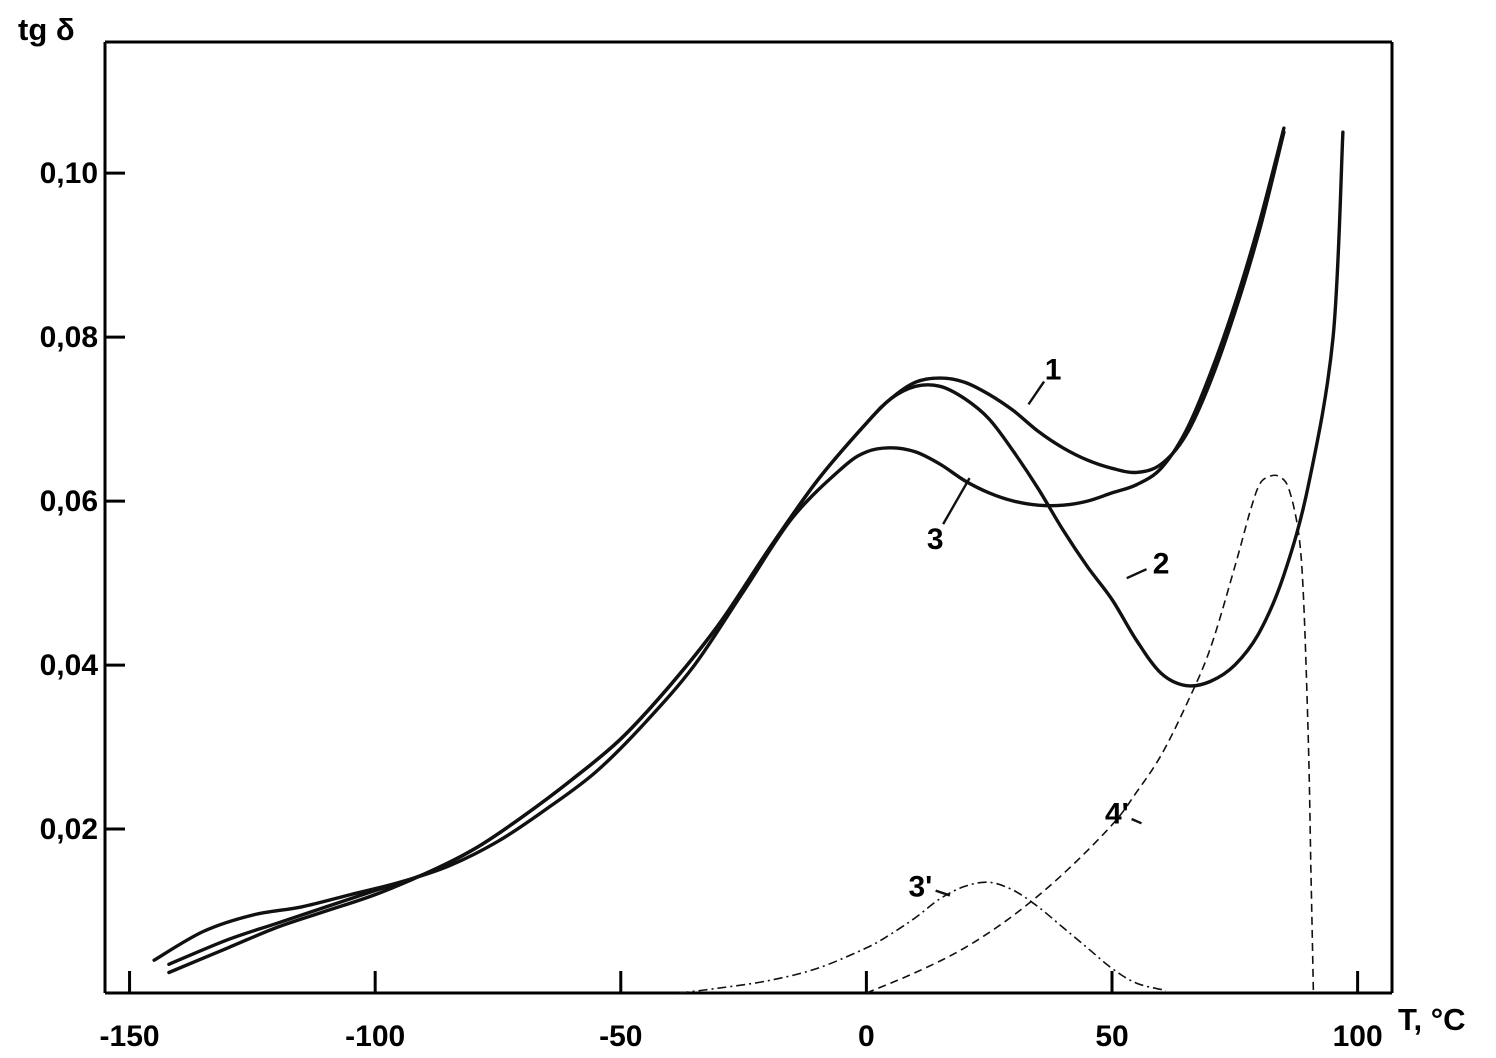 The width and height of the screenshot is (1496, 1058). What do you see at coordinates (1432, 1019) in the screenshot?
I see `x-axis-title: T, °C` at bounding box center [1432, 1019].